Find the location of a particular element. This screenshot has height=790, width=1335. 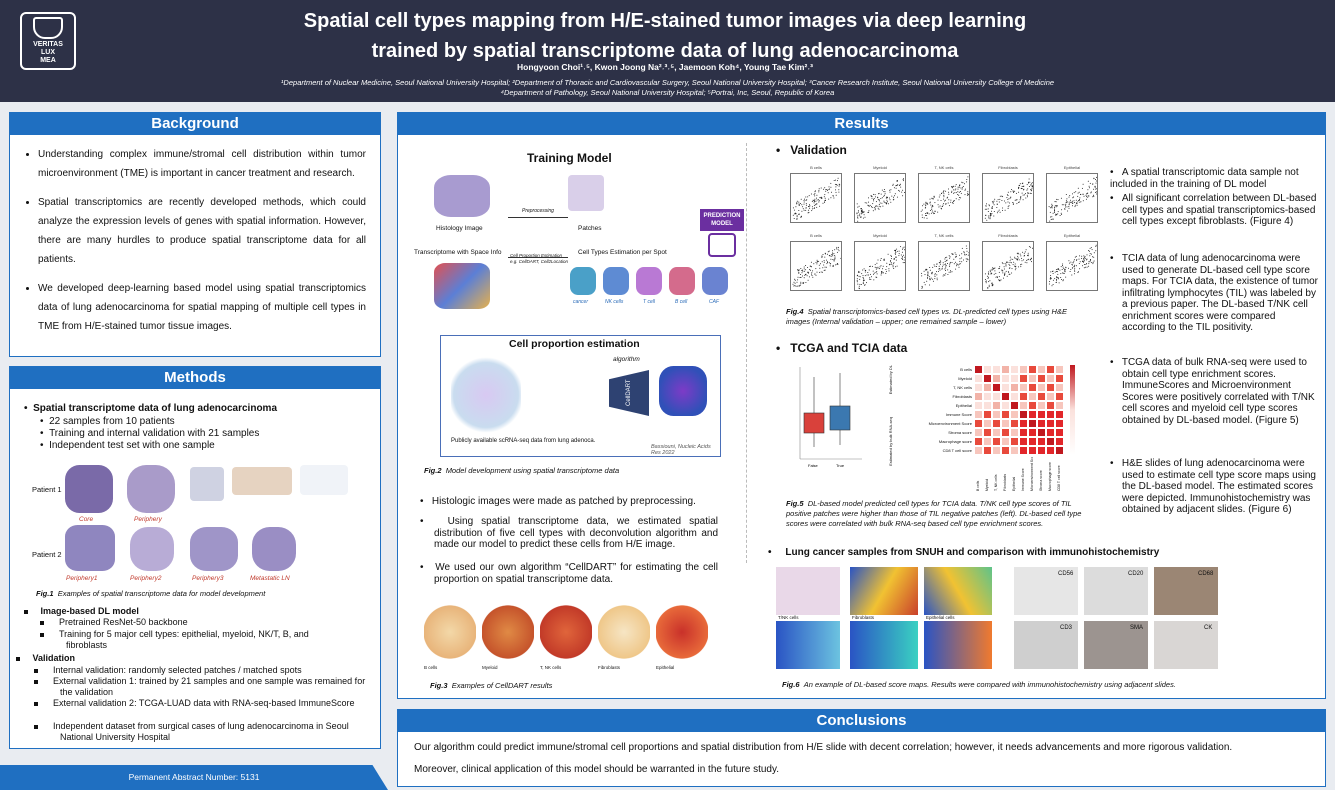

heatmap-row-label: CD8 T cell score is located at coordinates (957, 450).